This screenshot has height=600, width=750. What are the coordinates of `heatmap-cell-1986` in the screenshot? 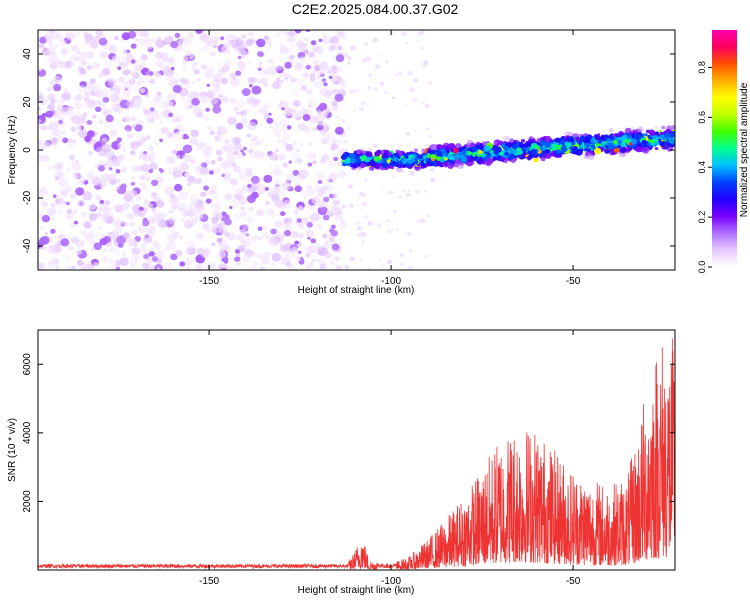 It's located at (396, 155).